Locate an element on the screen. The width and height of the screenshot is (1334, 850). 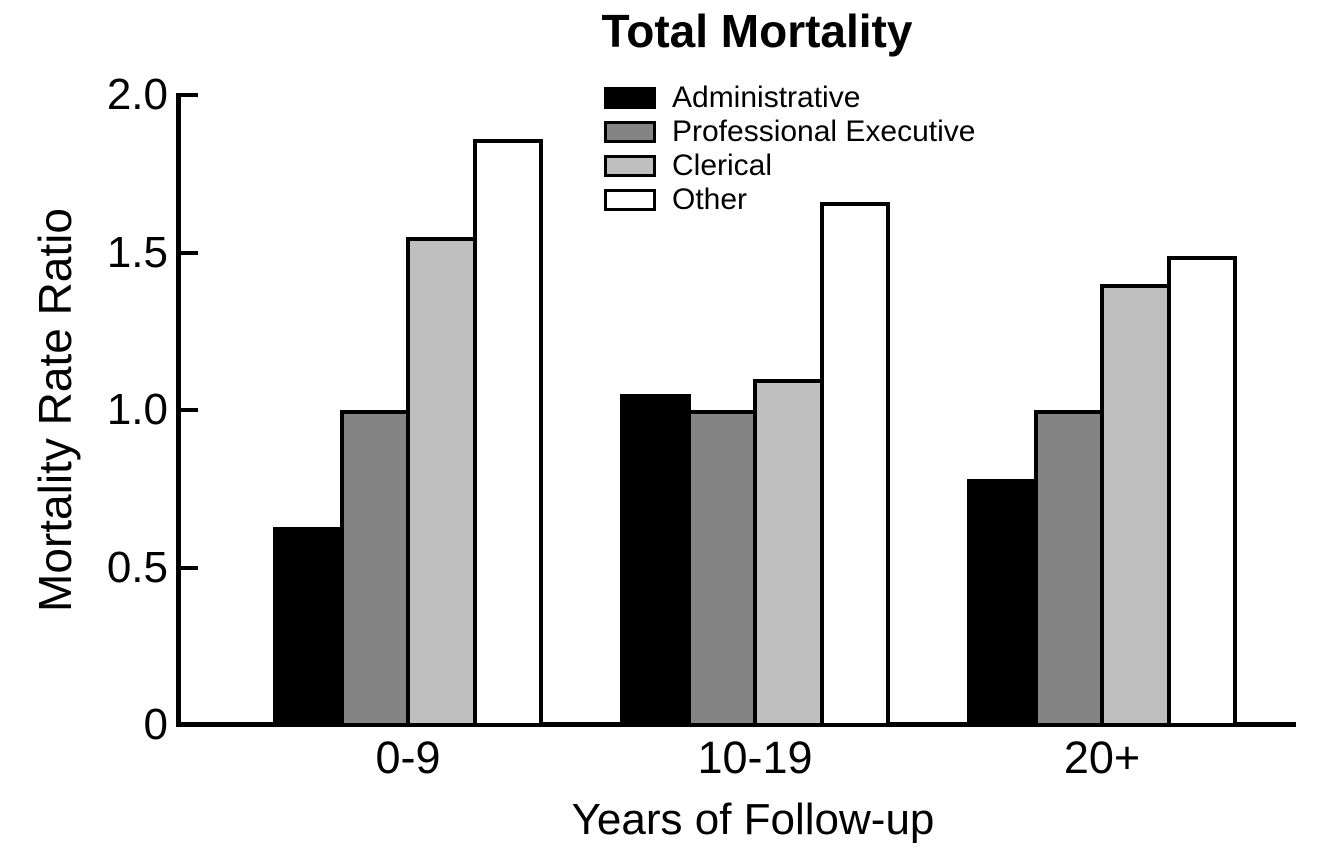
legend-row-other: Other is located at coordinates (790, 200).